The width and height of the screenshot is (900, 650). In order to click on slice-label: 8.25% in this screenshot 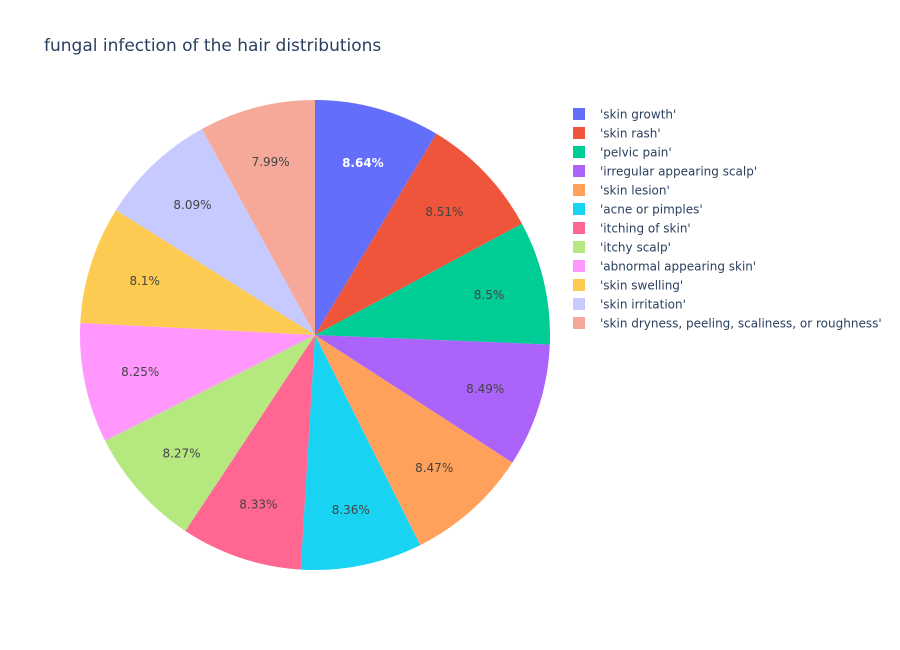, I will do `click(140, 372)`.